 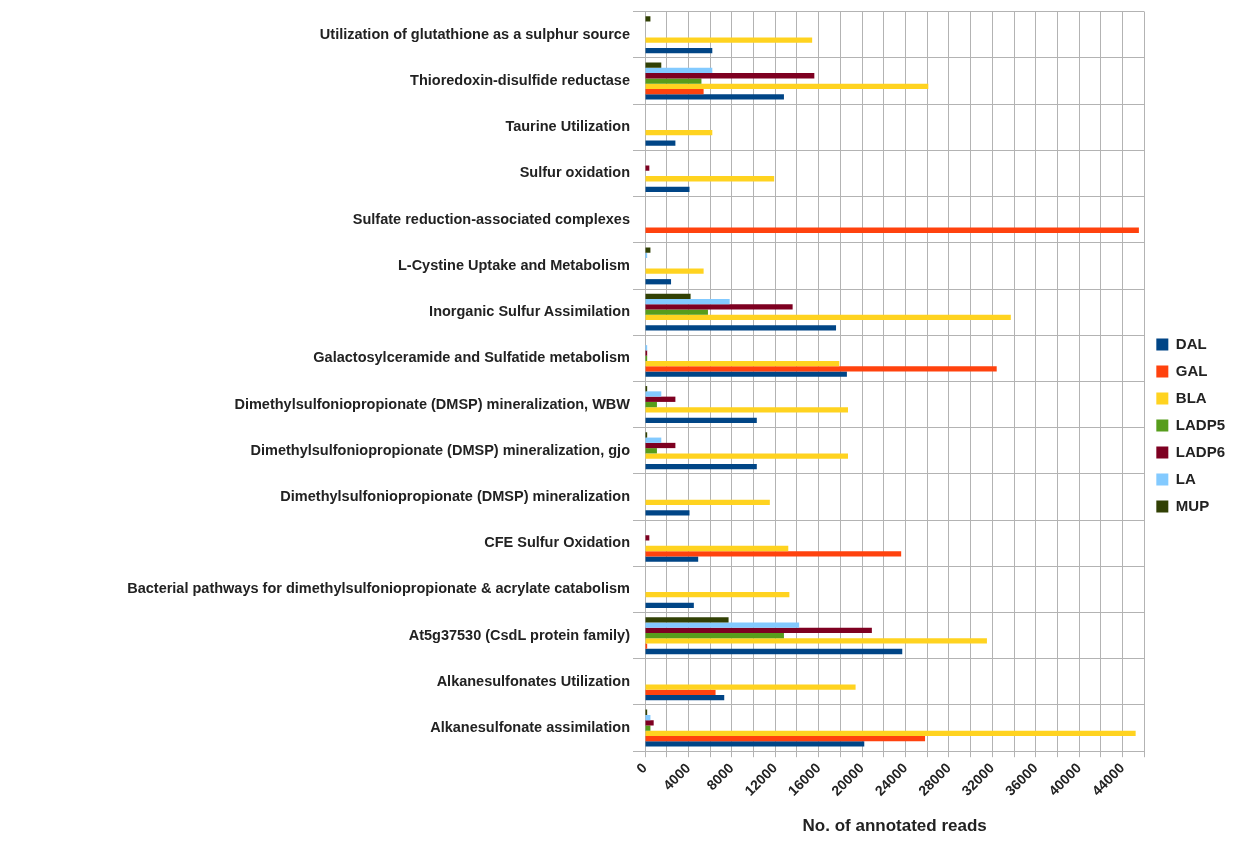 What do you see at coordinates (533, 680) in the screenshot?
I see `y-tick-label: Alkanesulfonates Utilization` at bounding box center [533, 680].